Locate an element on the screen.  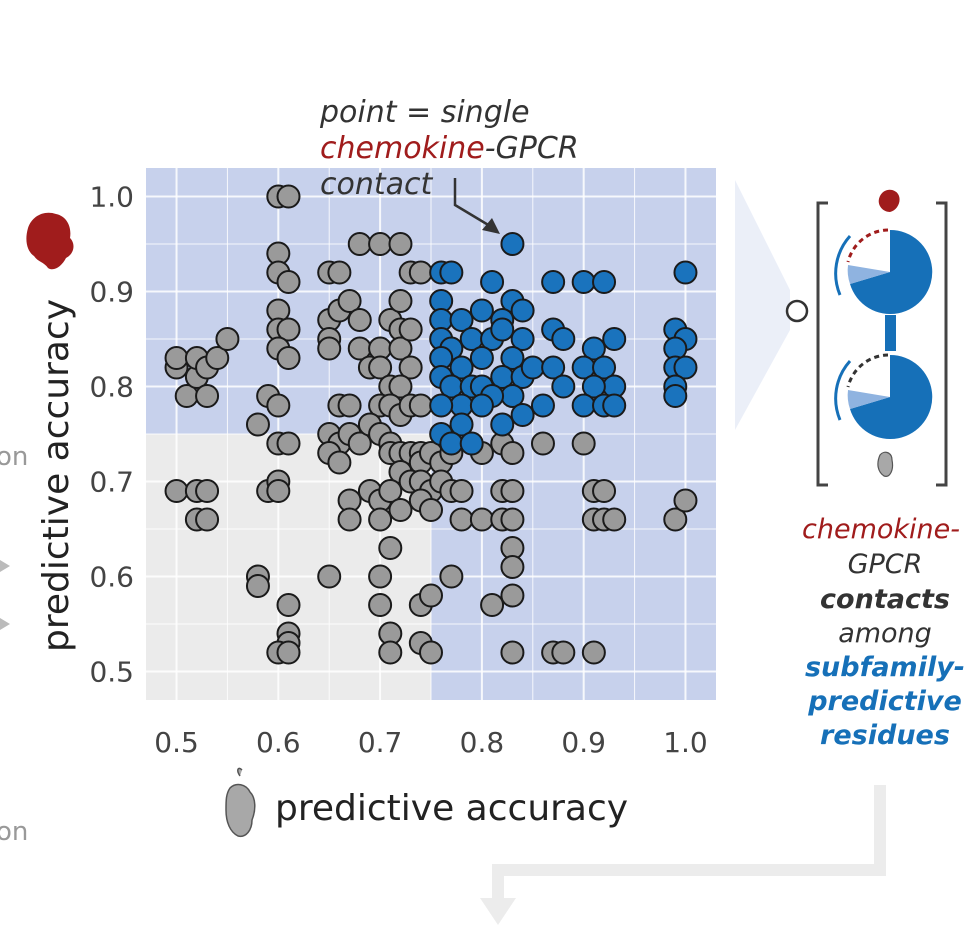
funnel-node is located at coordinates (797, 311).